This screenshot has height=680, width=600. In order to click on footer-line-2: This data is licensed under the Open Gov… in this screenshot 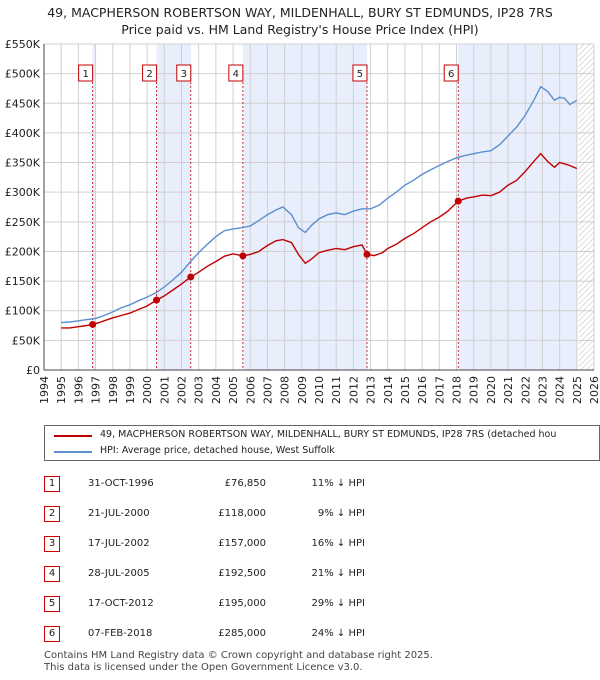, I will do `click(203, 667)`.